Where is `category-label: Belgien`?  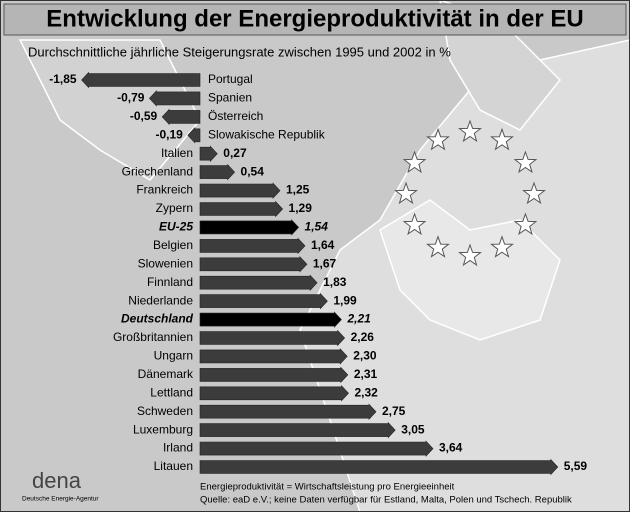
category-label: Belgien is located at coordinates (173, 245).